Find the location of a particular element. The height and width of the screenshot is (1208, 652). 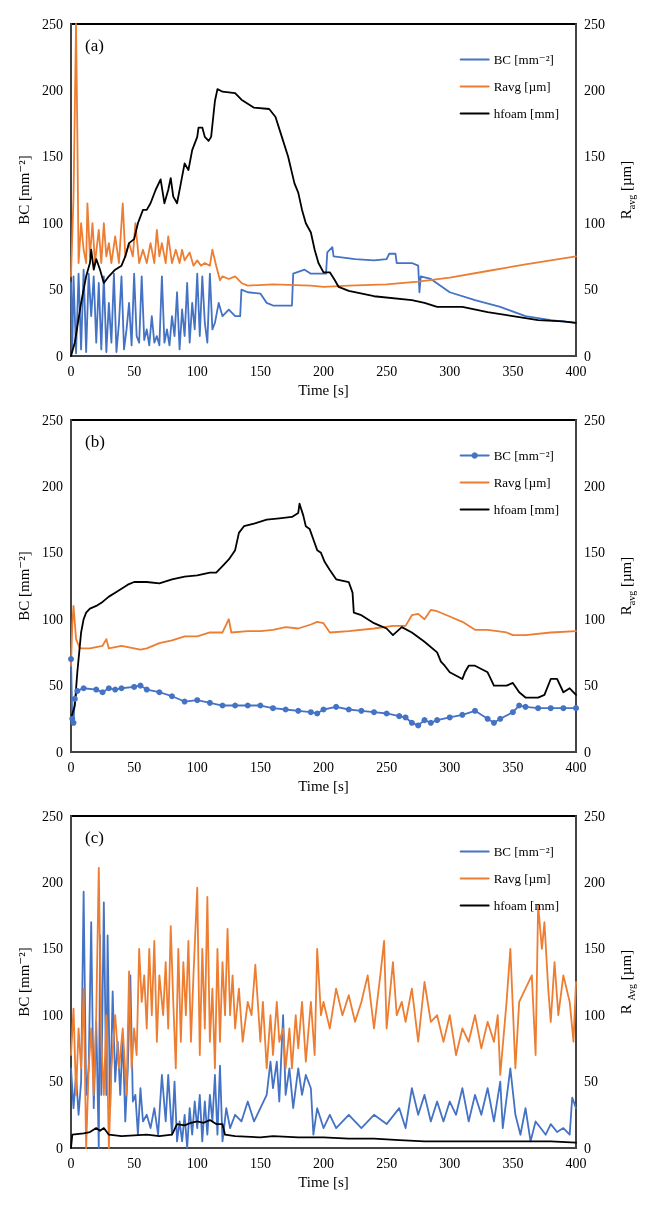

y-tick-label: 250 is located at coordinates (52, 816).